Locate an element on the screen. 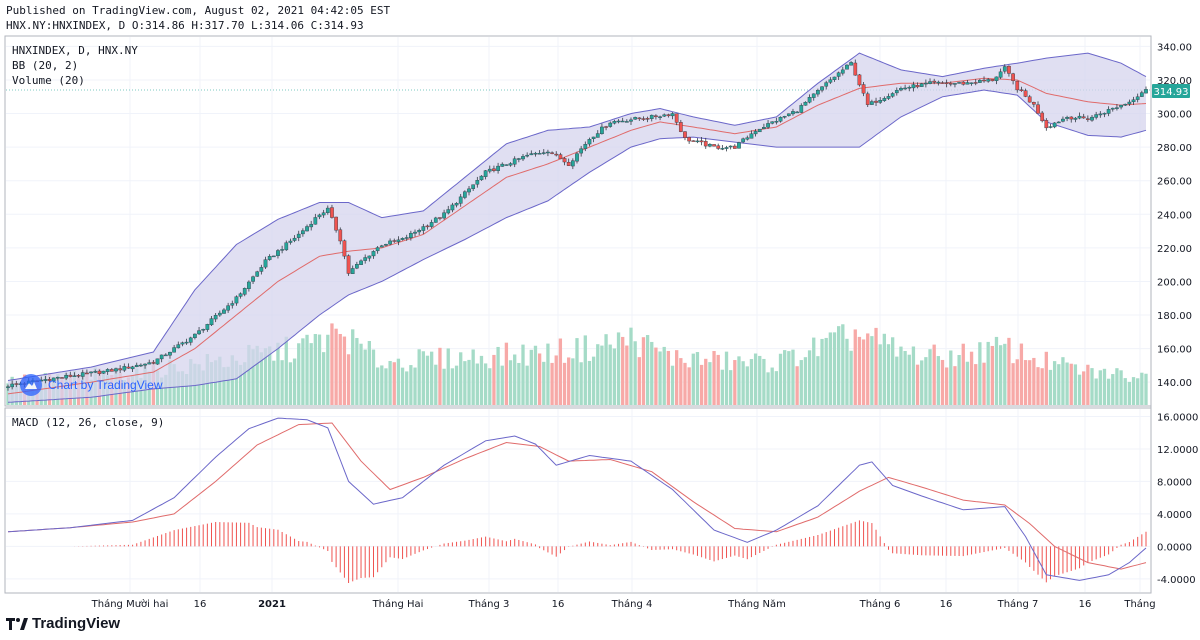  tradingview-logo-icon is located at coordinates (17, 623).